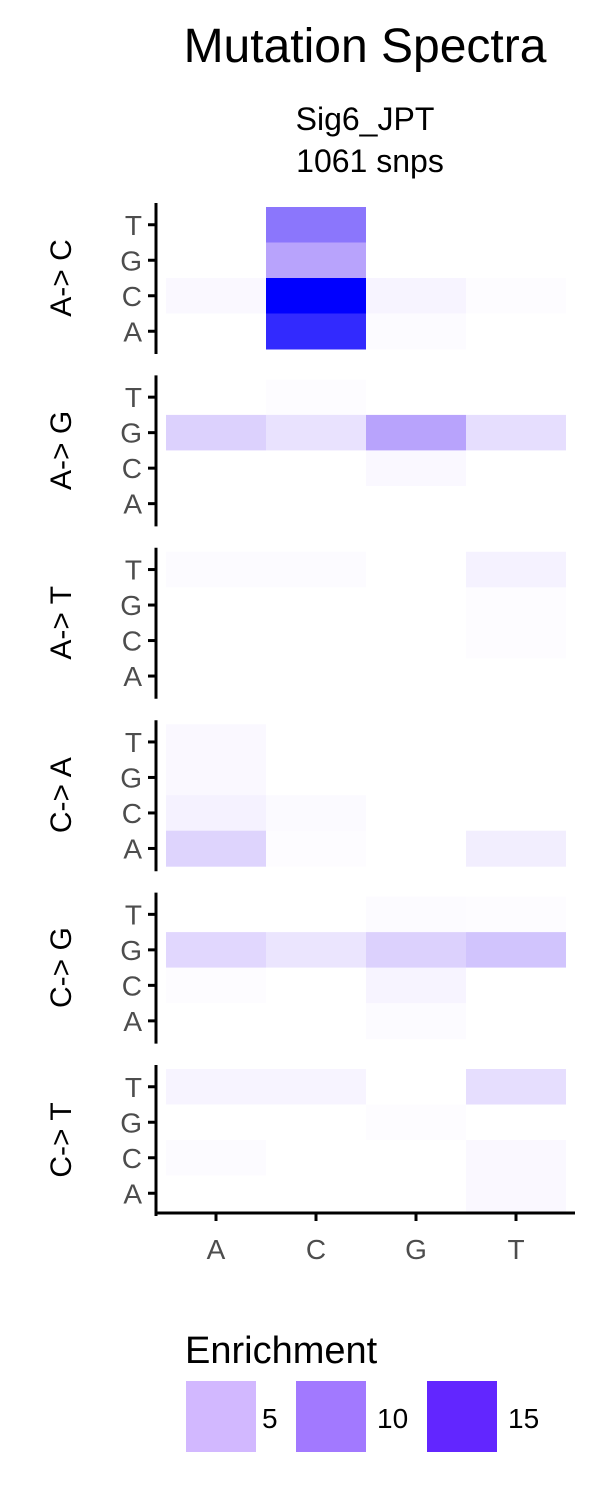 This screenshot has height=1500, width=600. Describe the element at coordinates (416, 1021) in the screenshot. I see `heat-cell-c-g-a-g` at that location.